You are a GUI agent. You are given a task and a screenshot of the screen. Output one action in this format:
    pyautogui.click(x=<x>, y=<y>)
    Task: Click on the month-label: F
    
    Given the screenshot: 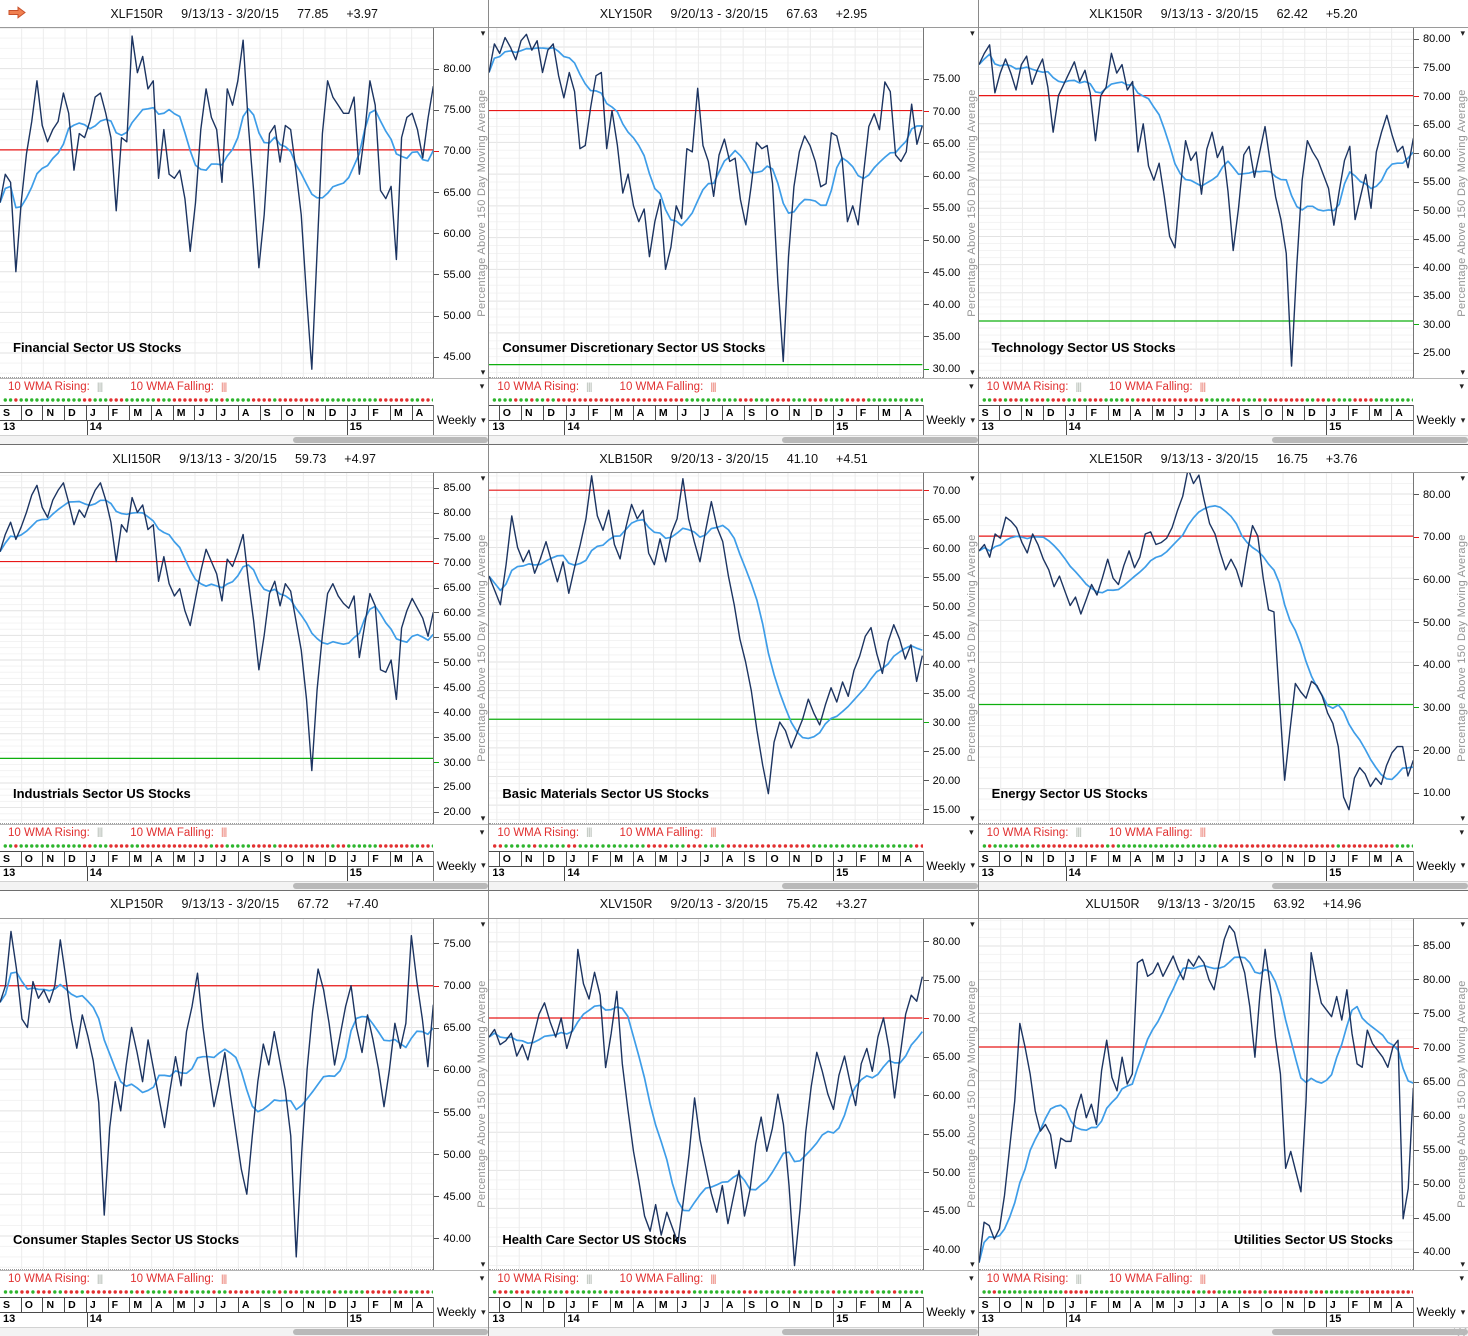 What is the action you would take?
    pyautogui.click(x=1097, y=858)
    